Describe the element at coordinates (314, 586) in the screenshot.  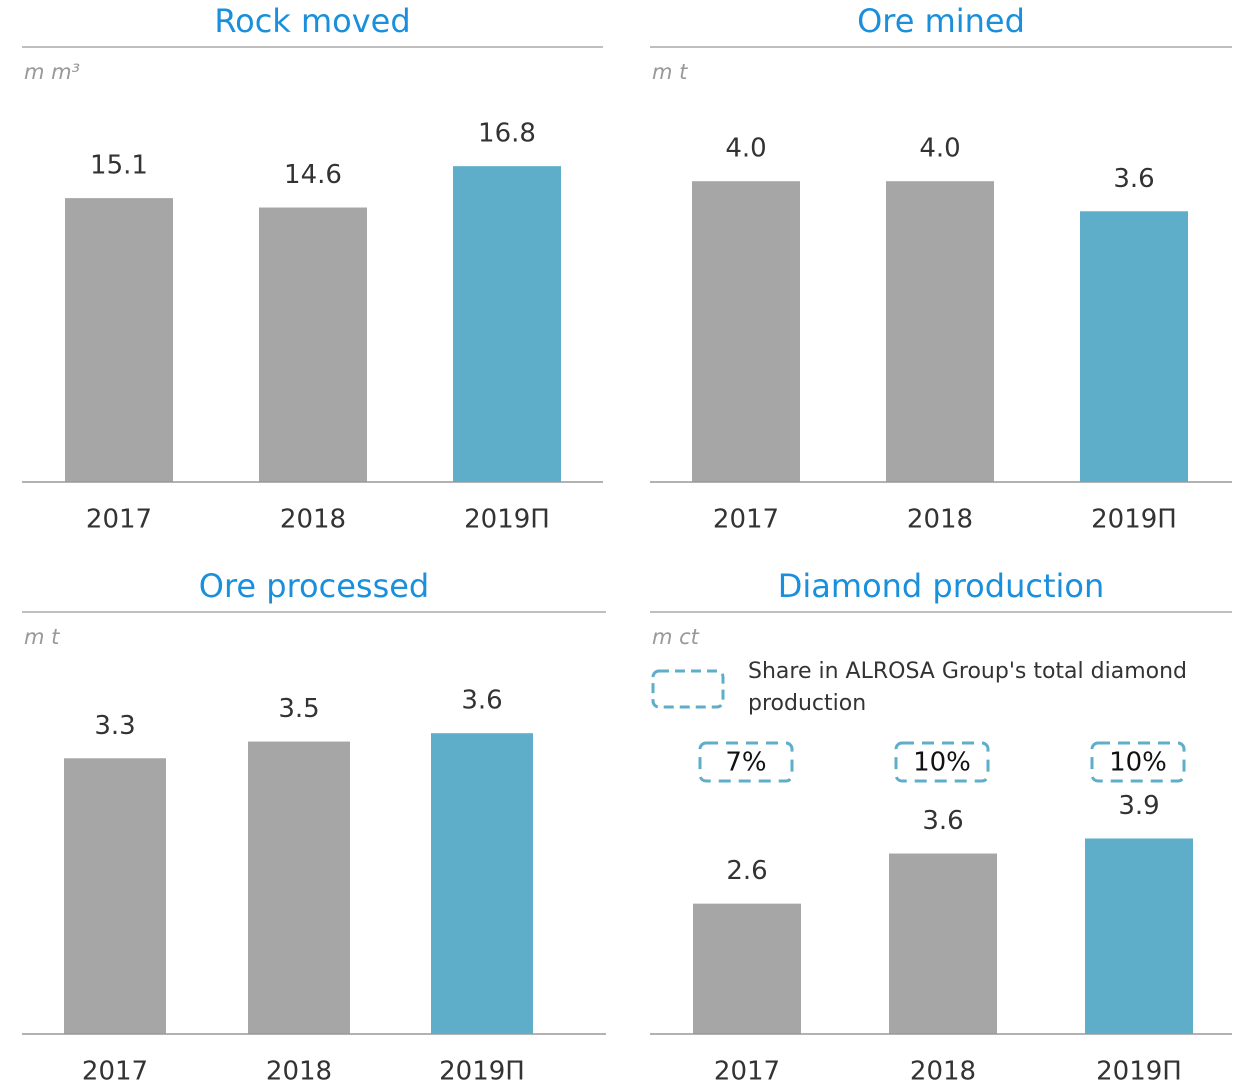
I see `chart-title: Ore processed` at that location.